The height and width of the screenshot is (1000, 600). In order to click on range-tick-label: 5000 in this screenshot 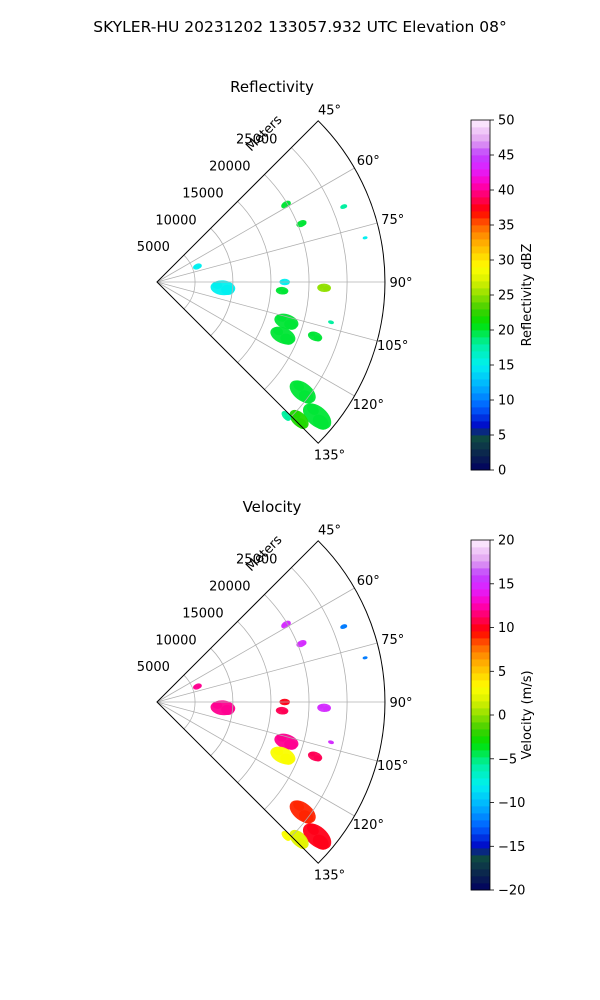, I will do `click(153, 247)`.